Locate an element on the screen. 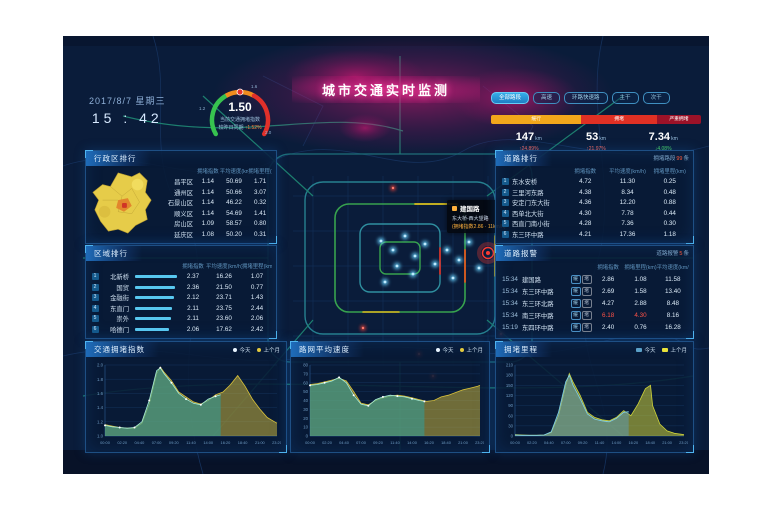 This screenshot has width=772, height=510. stat-item: 53km ↑21.97% is located at coordinates (596, 141).